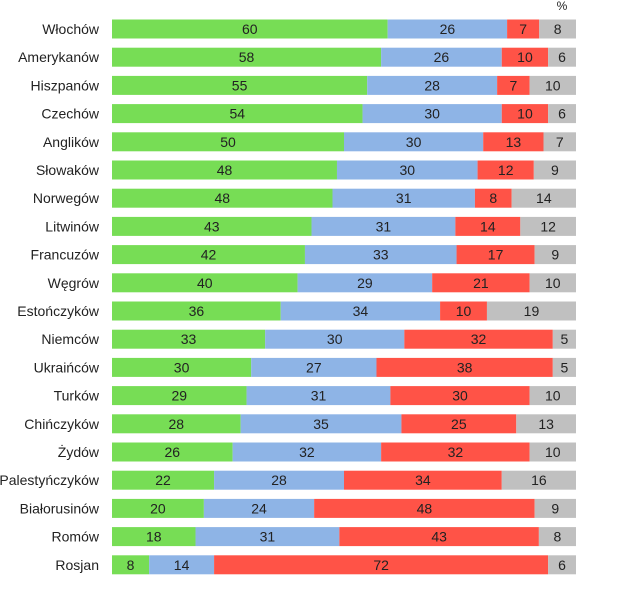  I want to click on data-label: 40, so click(205, 283).